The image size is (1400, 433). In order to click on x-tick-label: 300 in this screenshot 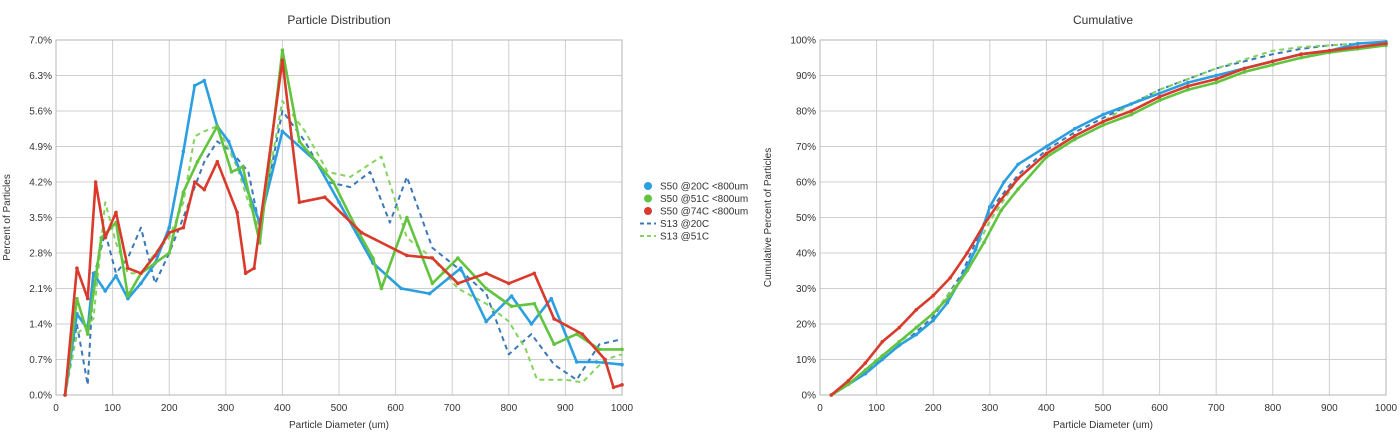, I will do `click(989, 408)`.